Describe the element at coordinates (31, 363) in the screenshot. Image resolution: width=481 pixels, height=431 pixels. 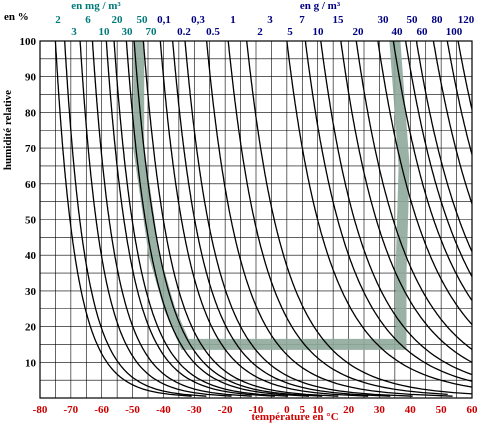
I see `y-tick-label: 10` at that location.